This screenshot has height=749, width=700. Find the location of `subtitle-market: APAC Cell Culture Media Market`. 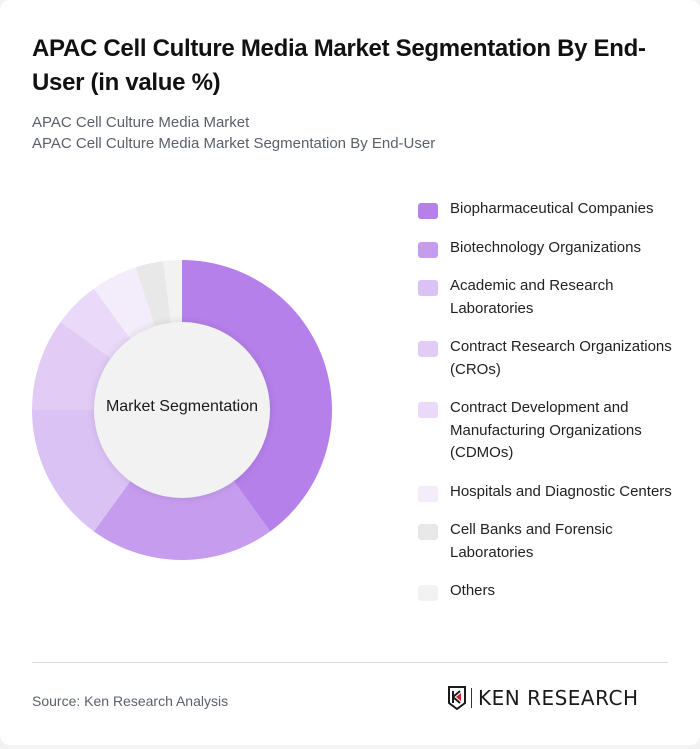

subtitle-market: APAC Cell Culture Media Market is located at coordinates (141, 122).